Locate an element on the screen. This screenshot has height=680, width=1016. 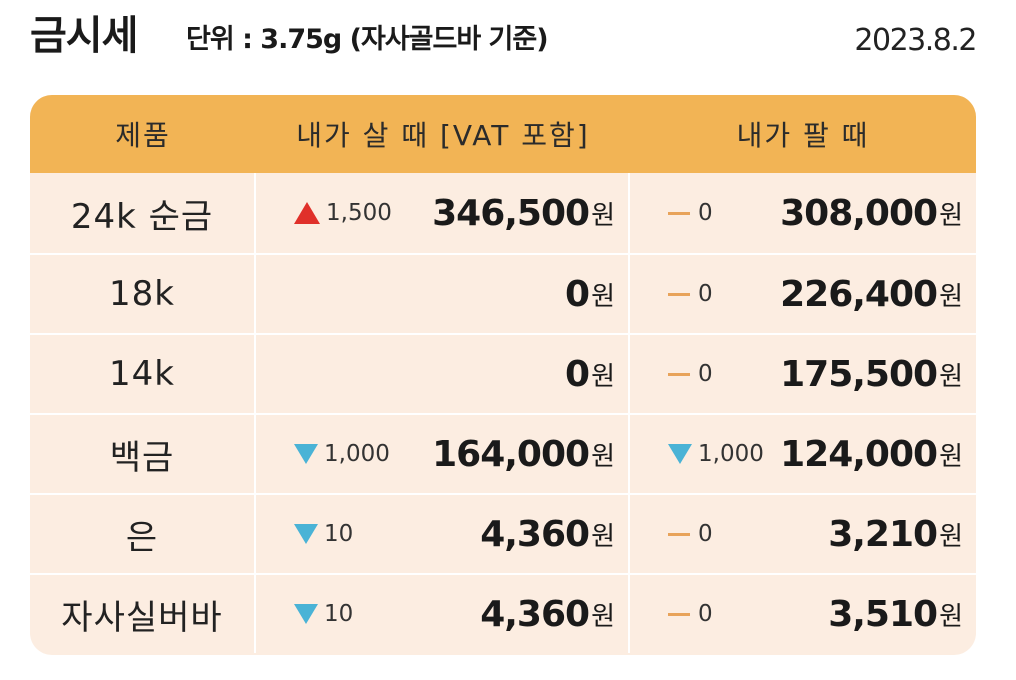
product-name: 24k 순금 is located at coordinates (143, 213).